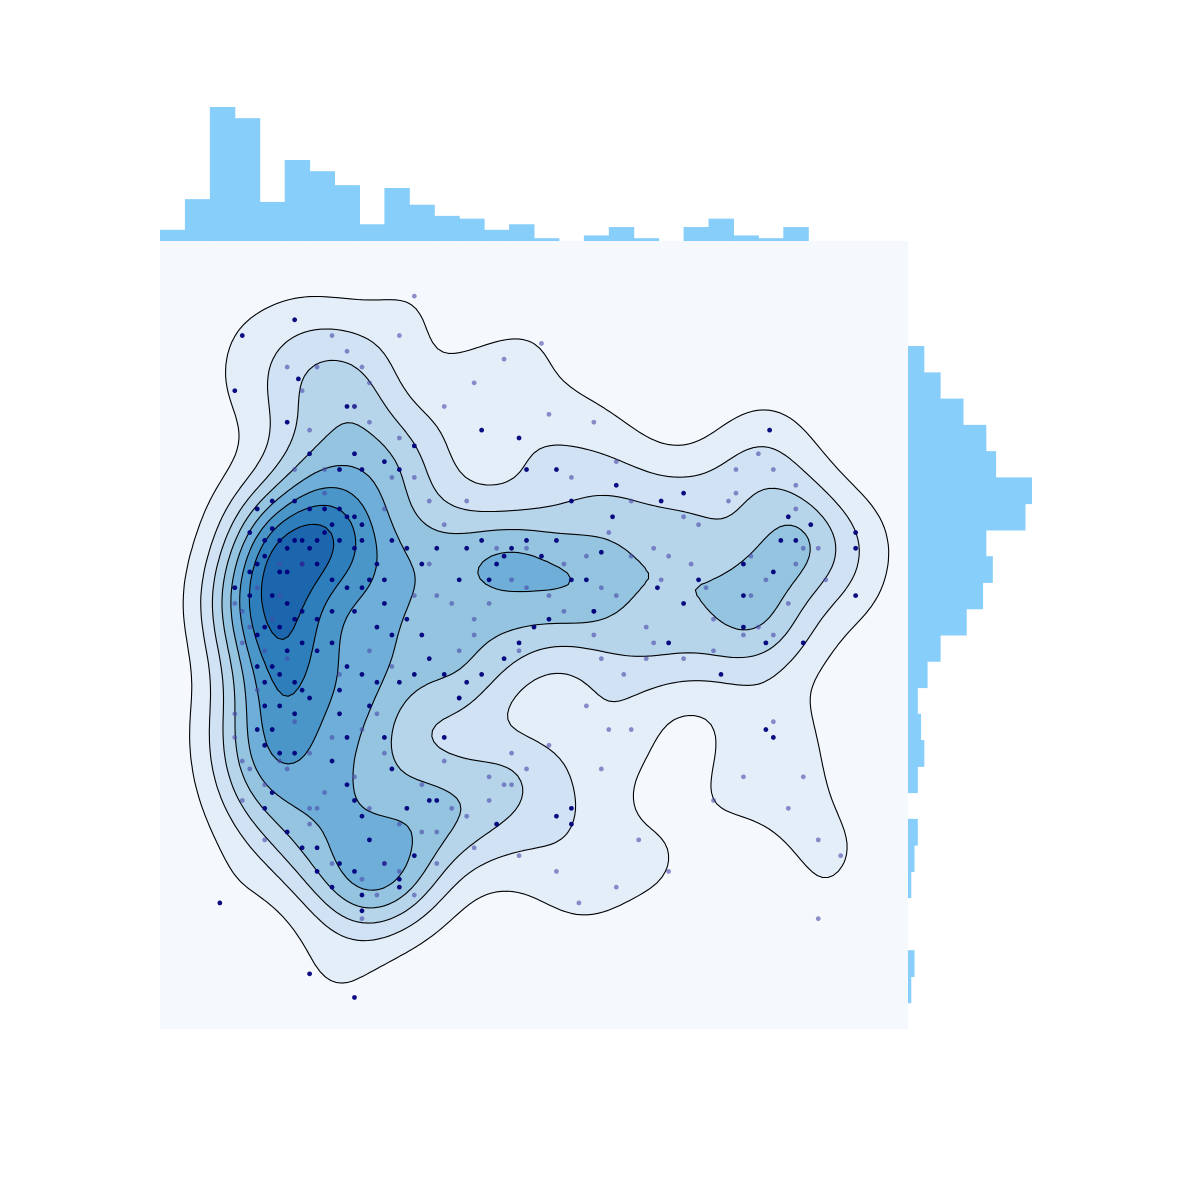 Image resolution: width=1200 pixels, height=1200 pixels. What do you see at coordinates (970, 675) in the screenshot?
I see `right-marginal-histogram` at bounding box center [970, 675].